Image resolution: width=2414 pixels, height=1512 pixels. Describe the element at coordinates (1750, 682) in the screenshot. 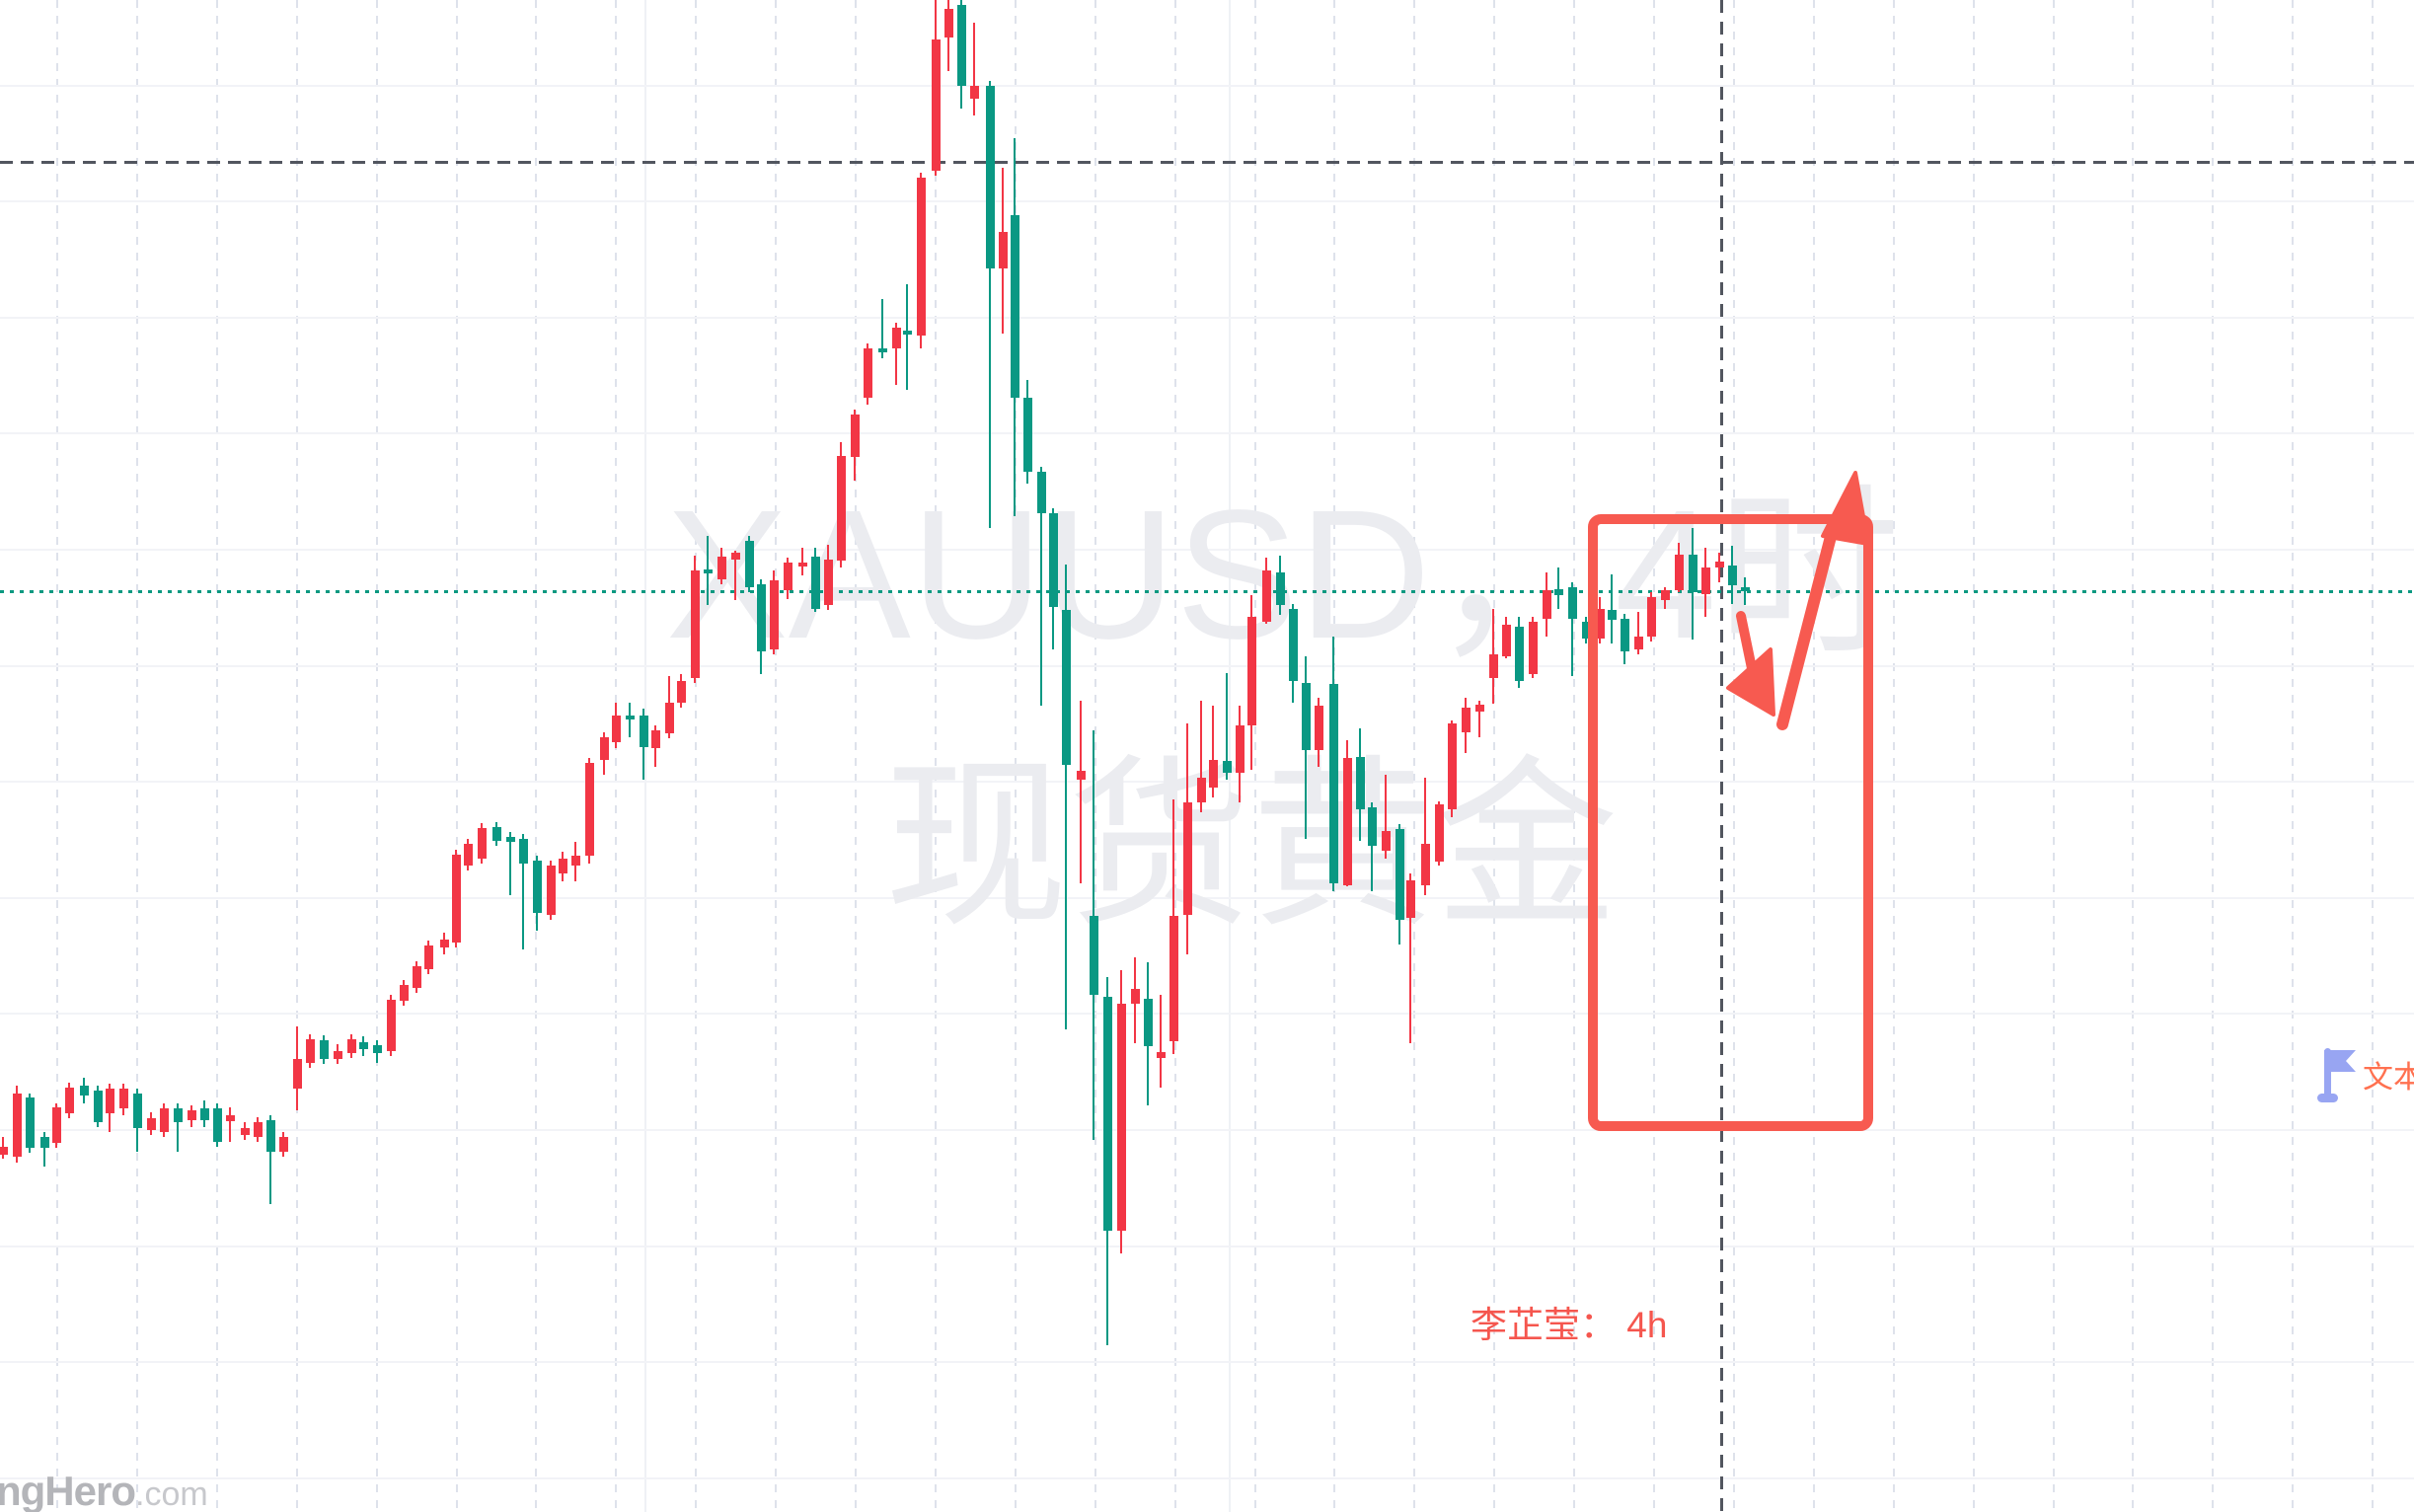

I see `down-arrow-head` at that location.